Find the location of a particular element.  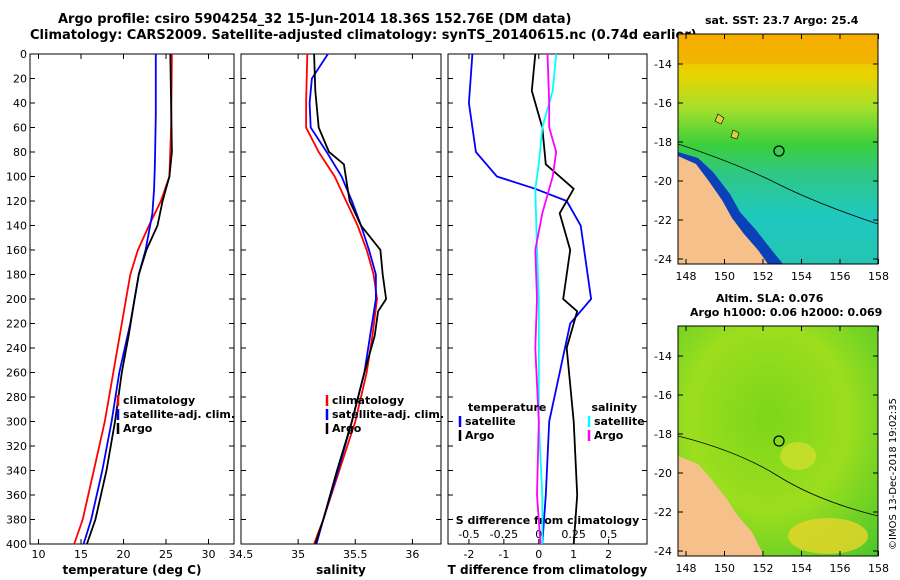

sst-map-image is located at coordinates (778, 149).